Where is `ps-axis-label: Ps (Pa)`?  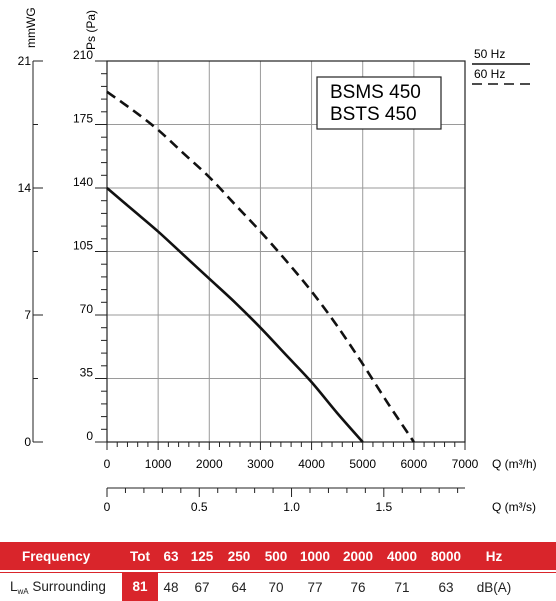
ps-axis-label: Ps (Pa) is located at coordinates (91, 30).